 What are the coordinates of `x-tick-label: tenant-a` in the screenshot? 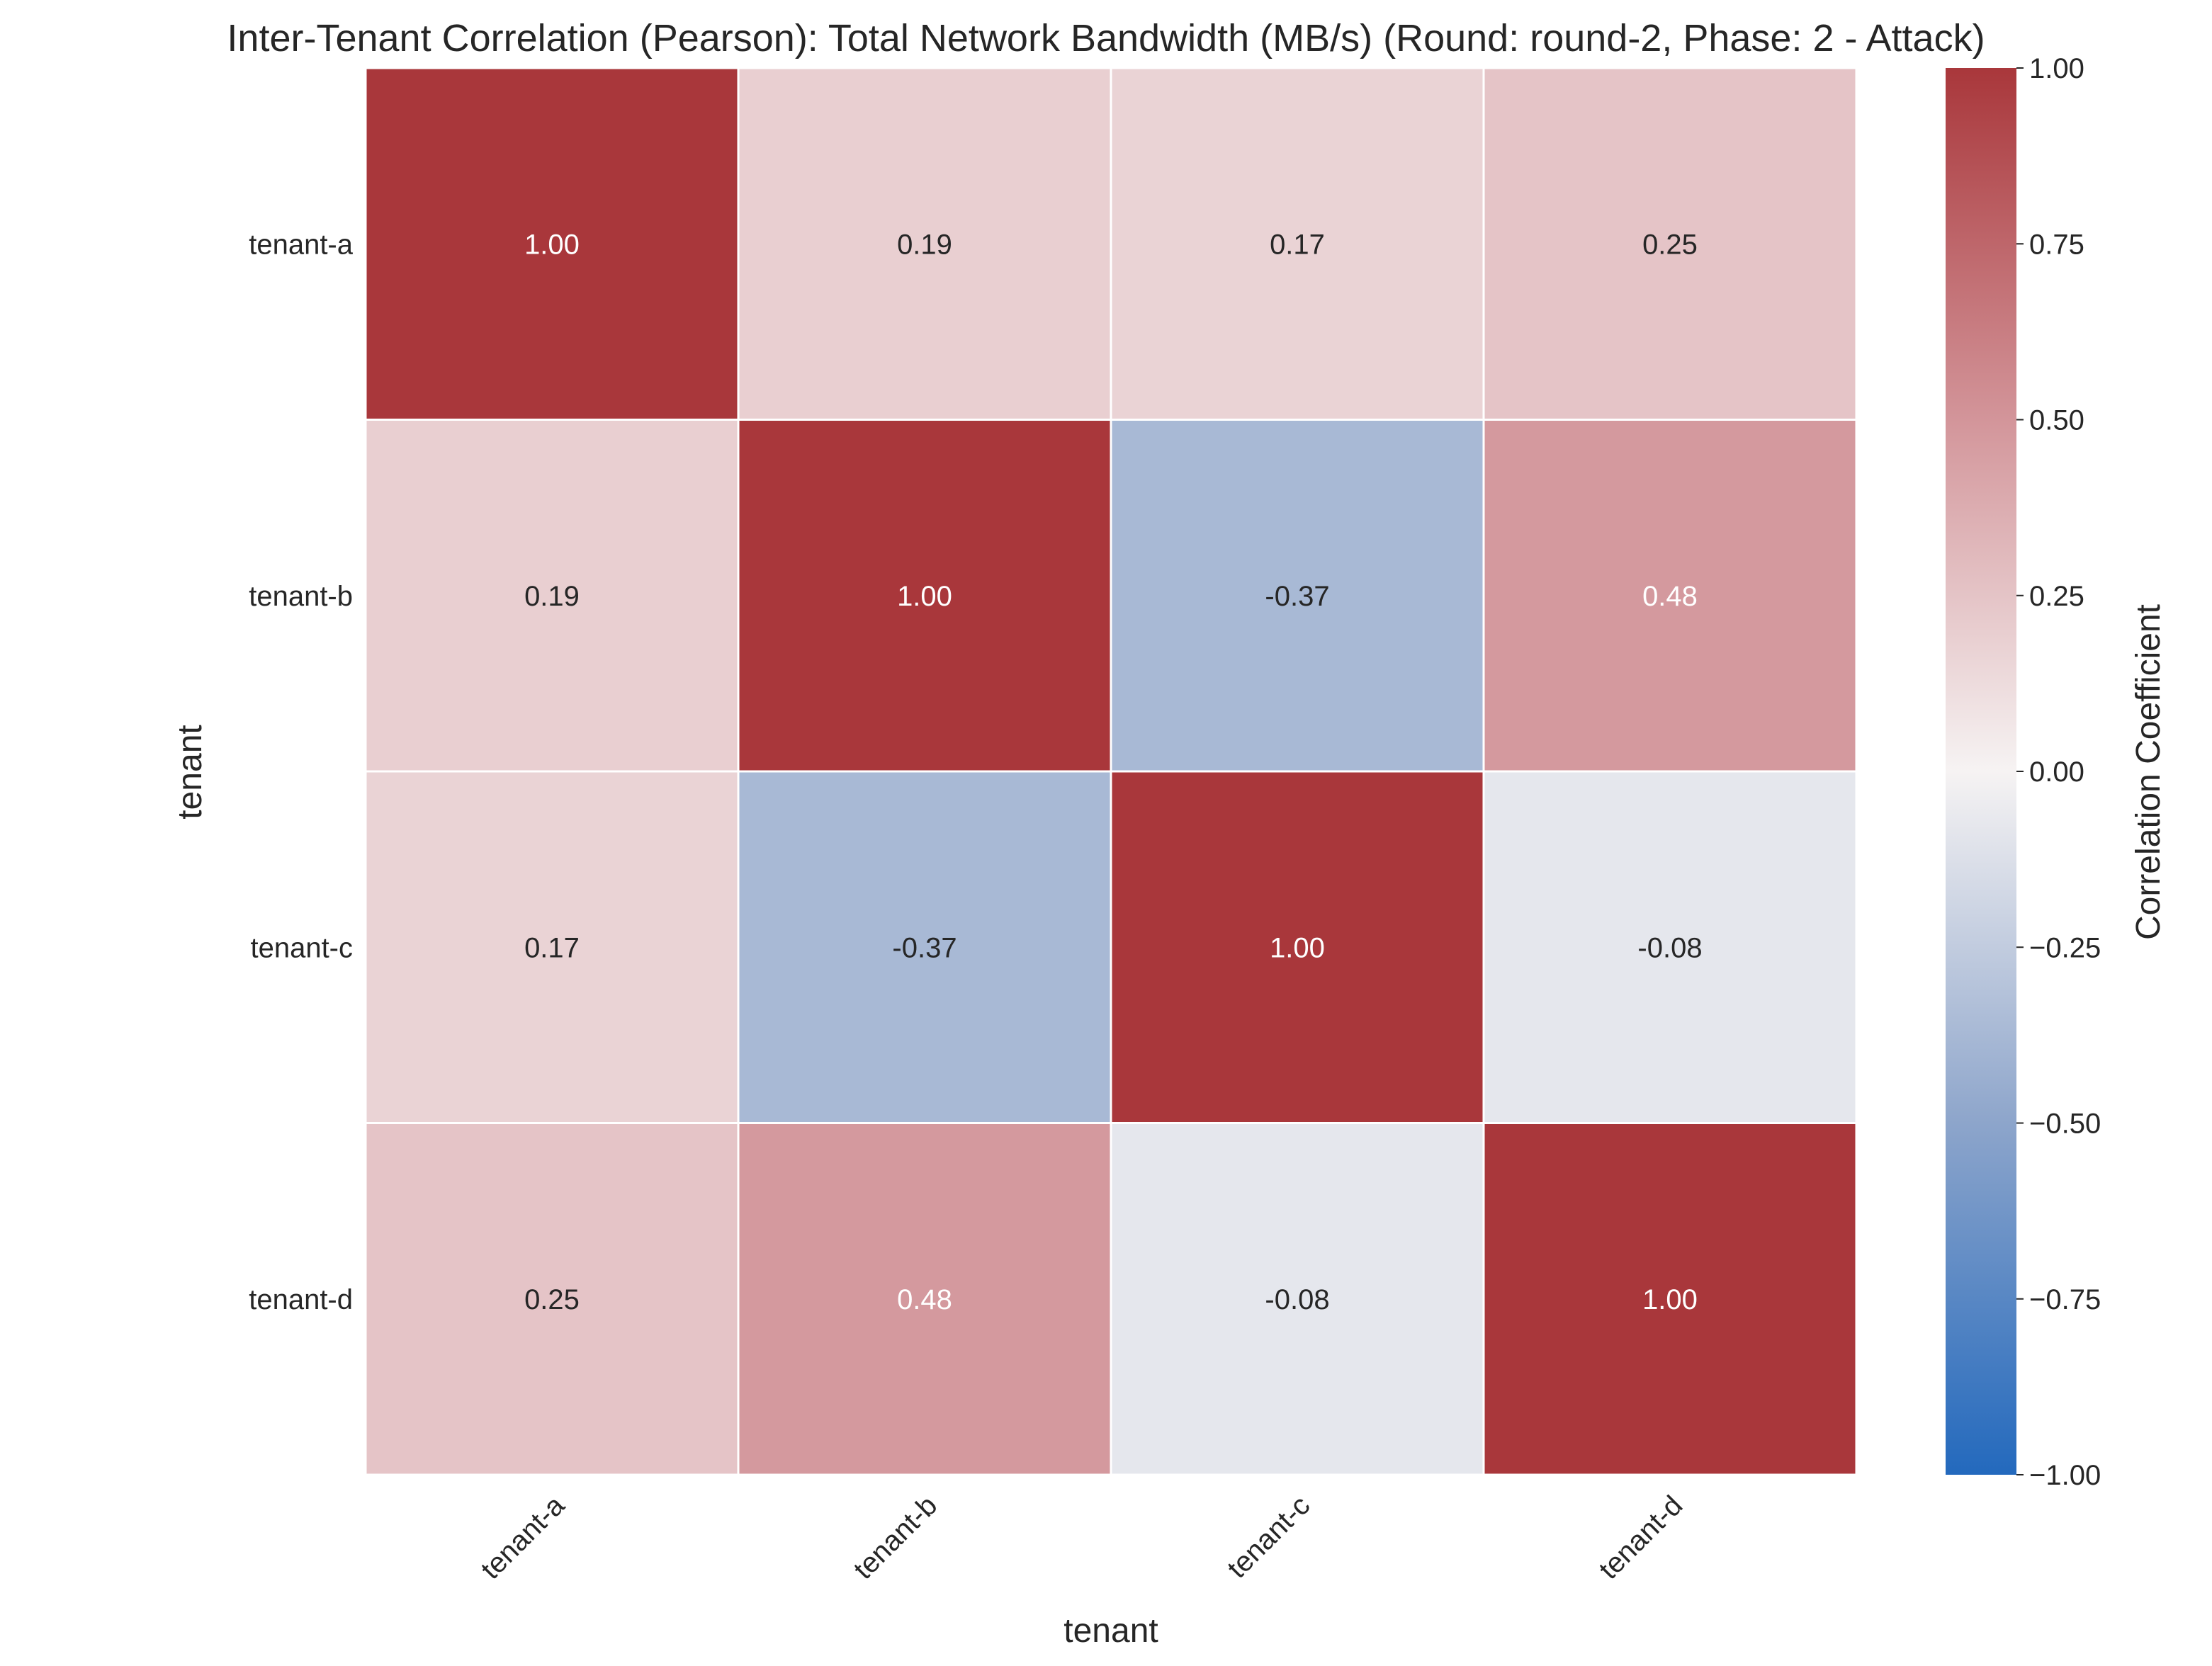 It's located at (522, 1537).